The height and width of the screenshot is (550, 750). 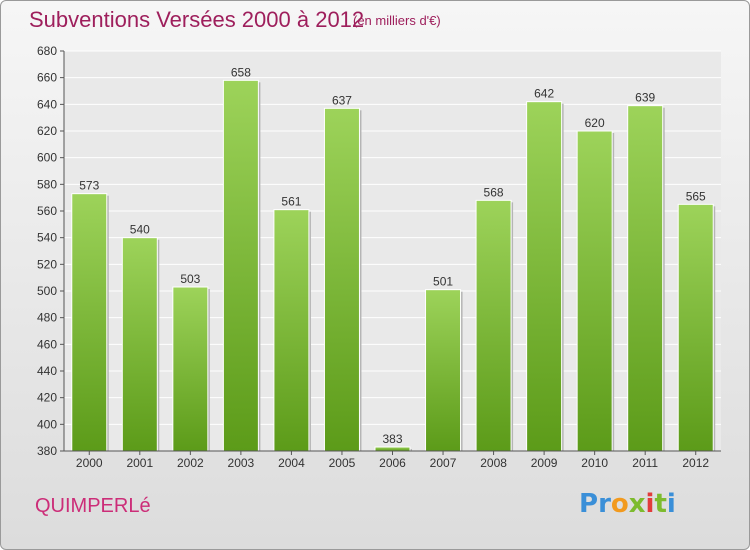 I want to click on logo-letter: t, so click(x=660, y=504).